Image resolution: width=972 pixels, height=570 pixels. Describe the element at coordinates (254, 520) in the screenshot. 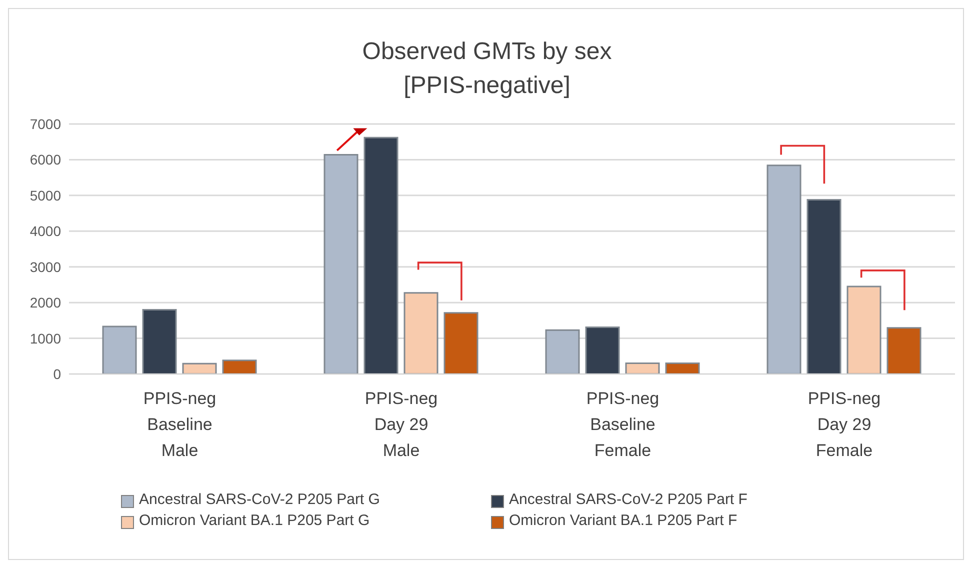

I see `legend-label: Omicron Variant BA.1 P205 Part G` at that location.